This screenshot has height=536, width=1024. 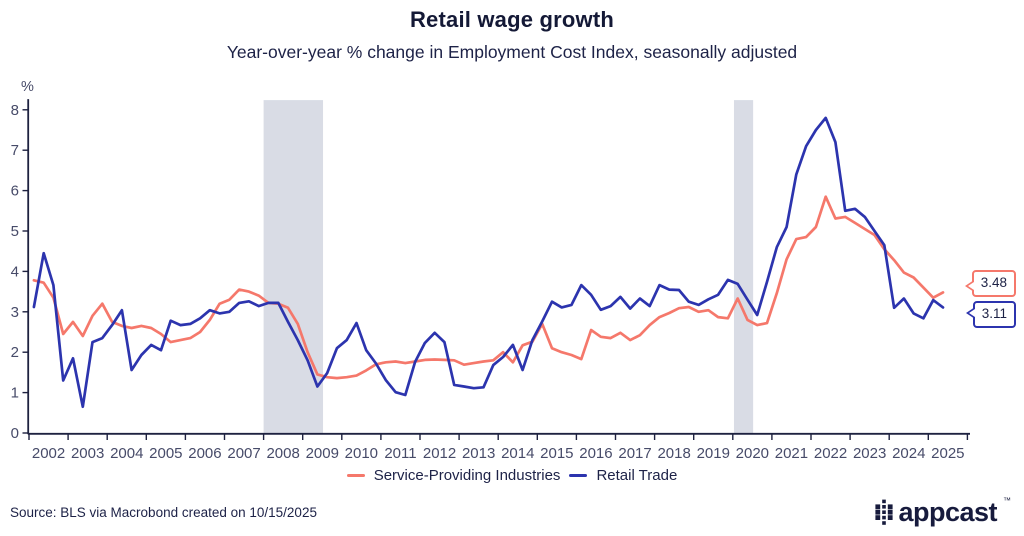 What do you see at coordinates (15, 191) in the screenshot?
I see `y-tick-label: 6` at bounding box center [15, 191].